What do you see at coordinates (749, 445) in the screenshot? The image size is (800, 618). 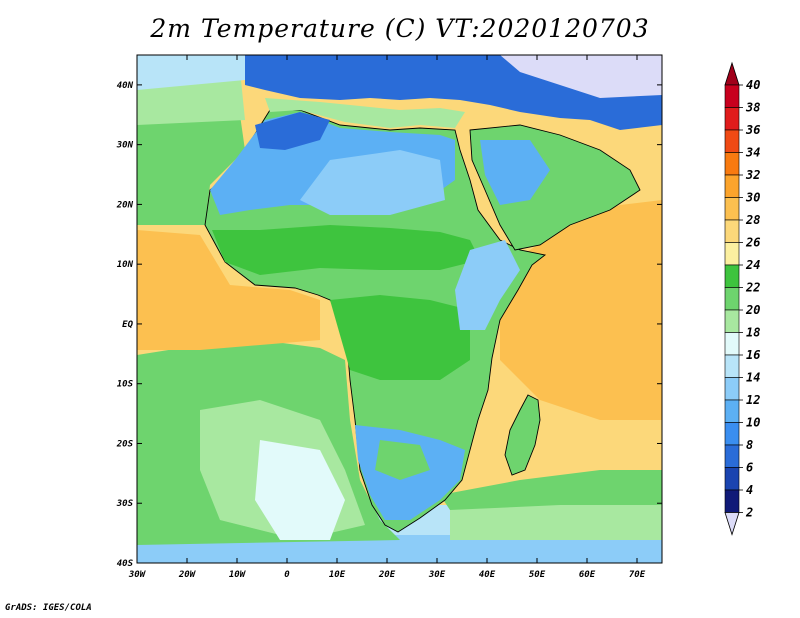 I see `colorbar-label: 8` at bounding box center [749, 445].